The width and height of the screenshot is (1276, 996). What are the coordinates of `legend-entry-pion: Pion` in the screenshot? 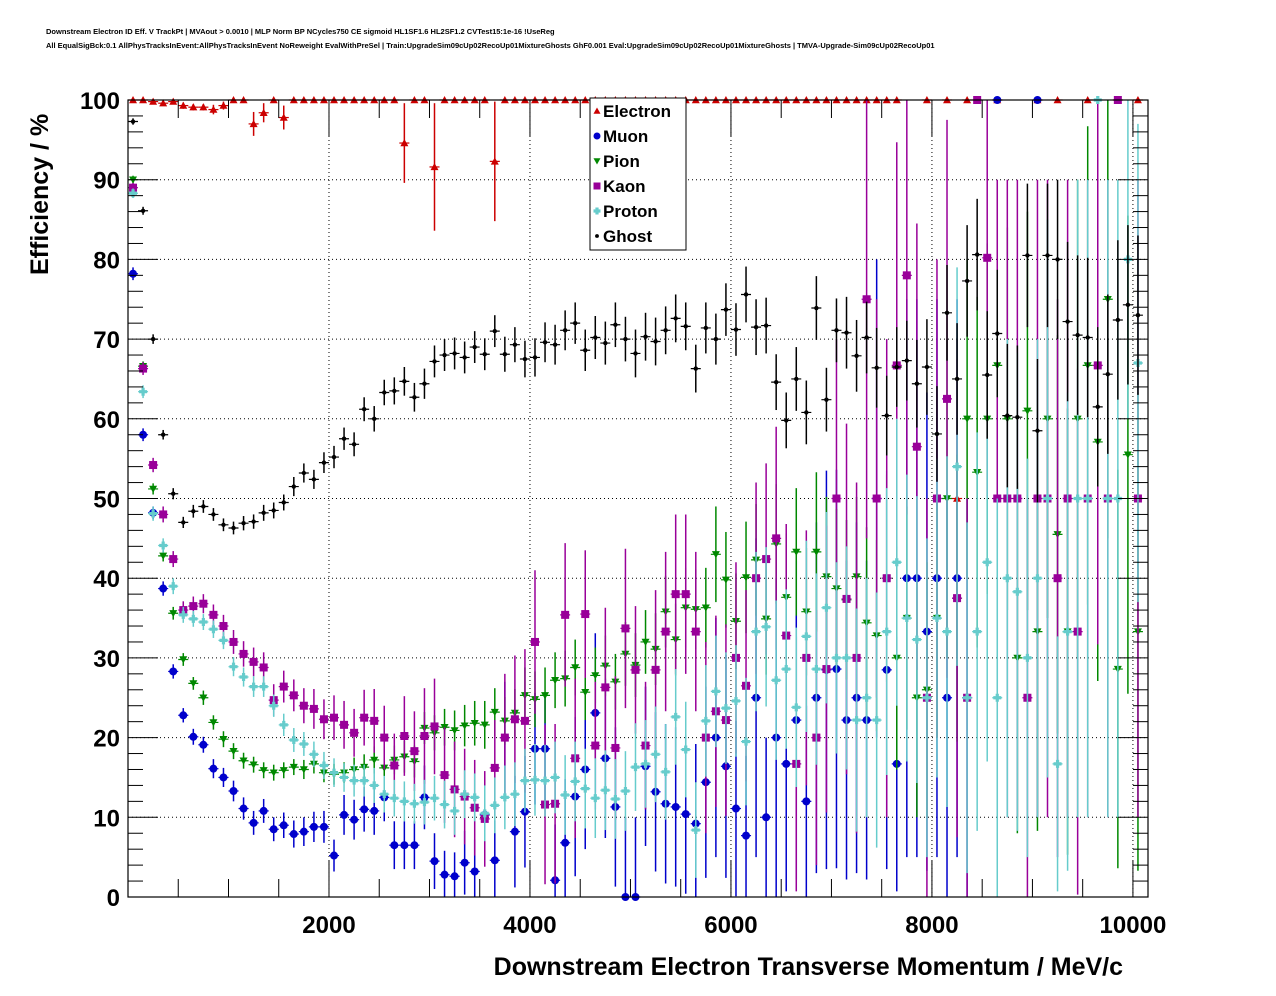 It's located at (616, 161).